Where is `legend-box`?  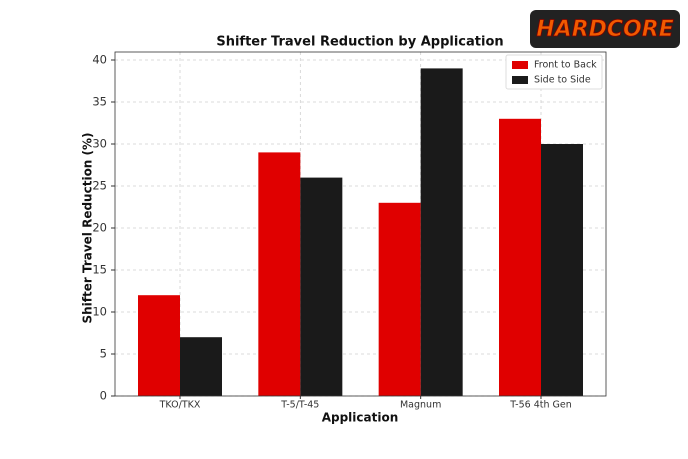 legend-box is located at coordinates (554, 72).